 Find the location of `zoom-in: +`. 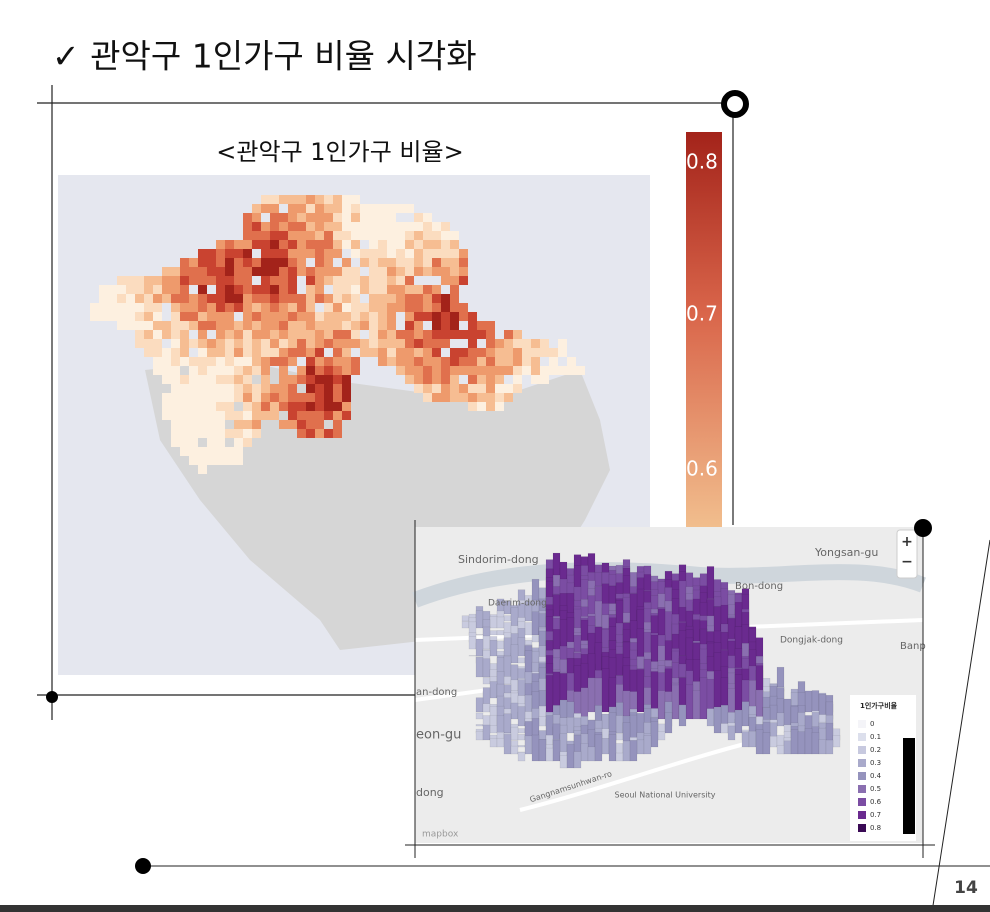

zoom-in: + is located at coordinates (907, 542).